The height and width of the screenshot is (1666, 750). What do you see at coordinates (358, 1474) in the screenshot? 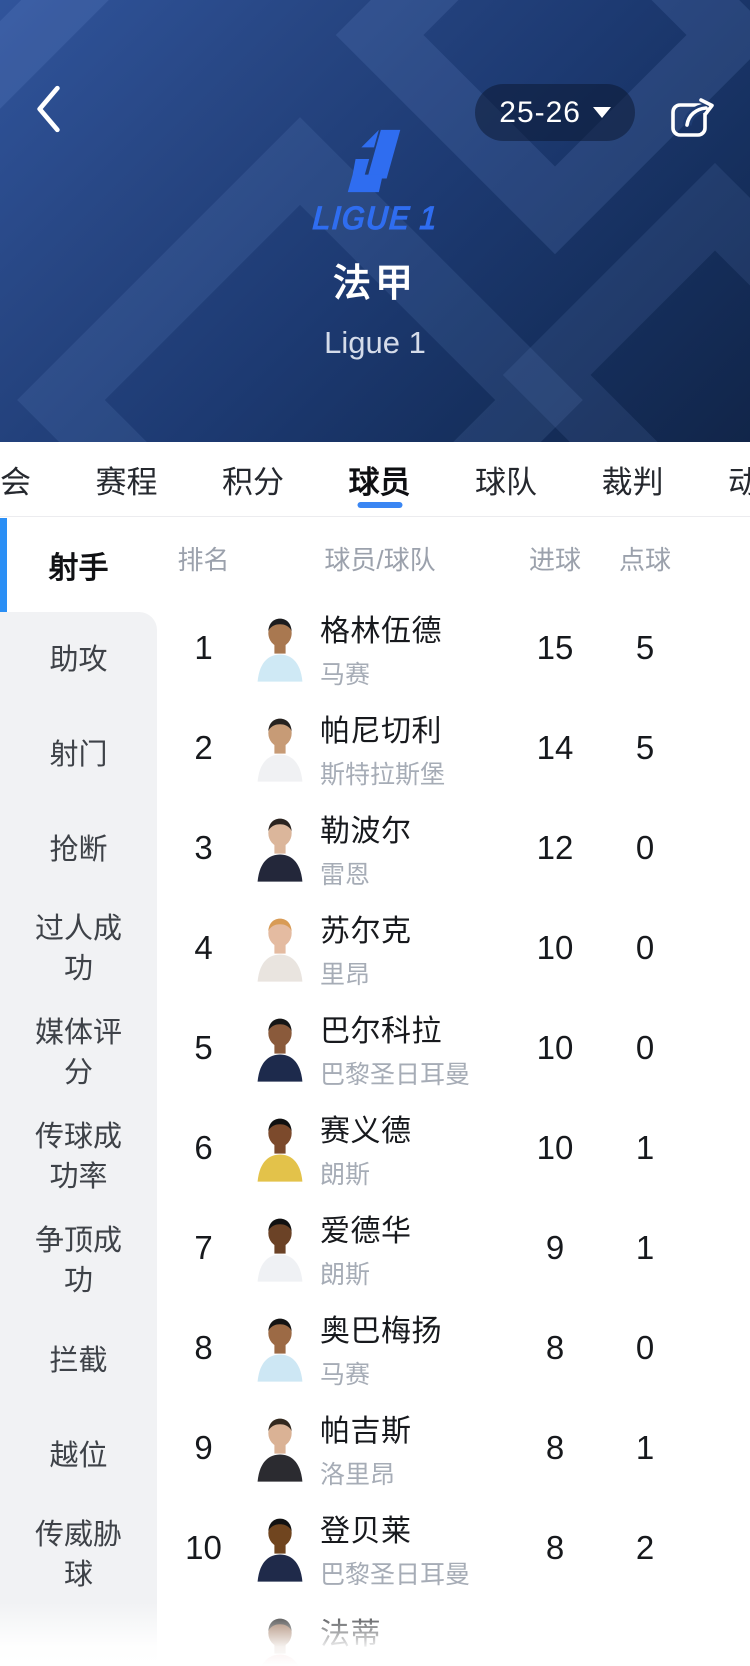
I see `player-team: 洛里昂` at bounding box center [358, 1474].